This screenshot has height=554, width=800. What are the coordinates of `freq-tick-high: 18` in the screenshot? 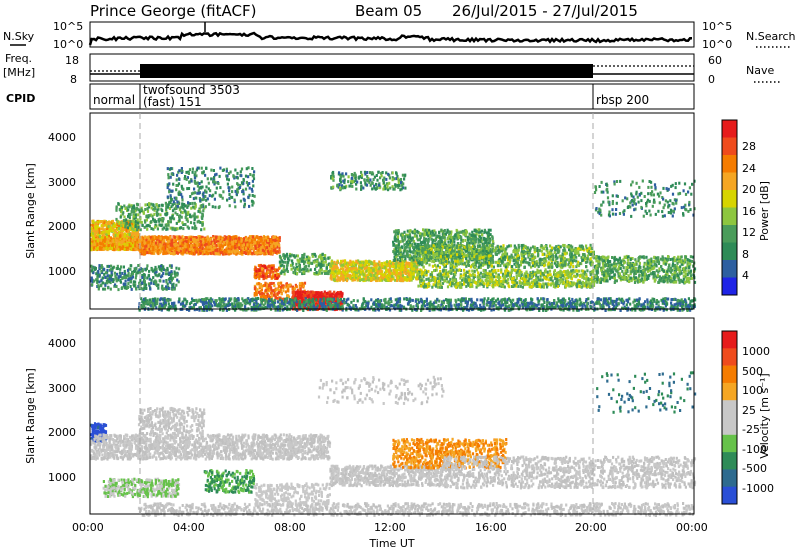 It's located at (72, 60).